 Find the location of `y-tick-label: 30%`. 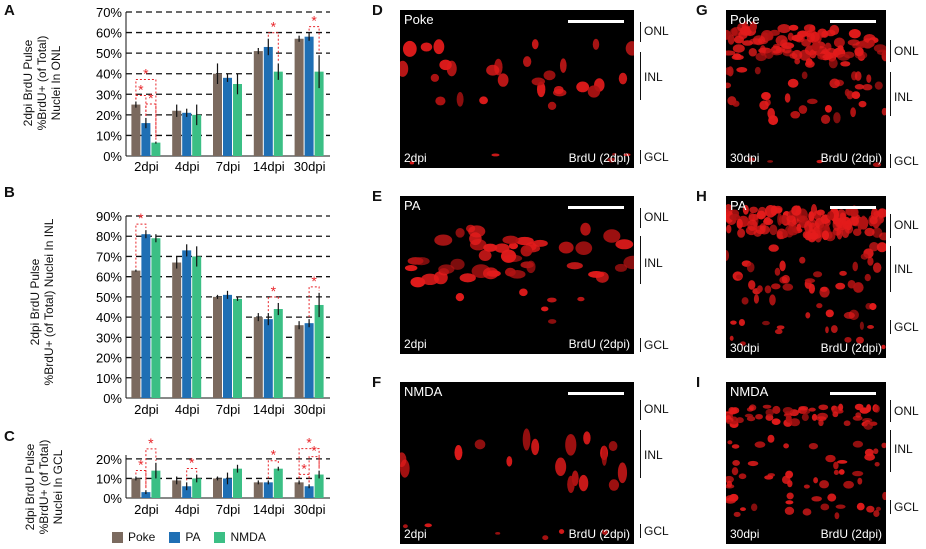

y-tick-label: 30% is located at coordinates (109, 94).